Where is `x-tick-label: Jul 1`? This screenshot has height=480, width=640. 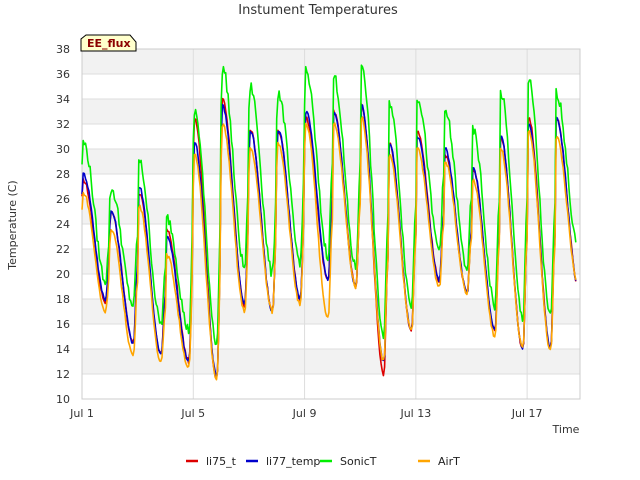
x-tick-label: Jul 1 is located at coordinates (81, 413).